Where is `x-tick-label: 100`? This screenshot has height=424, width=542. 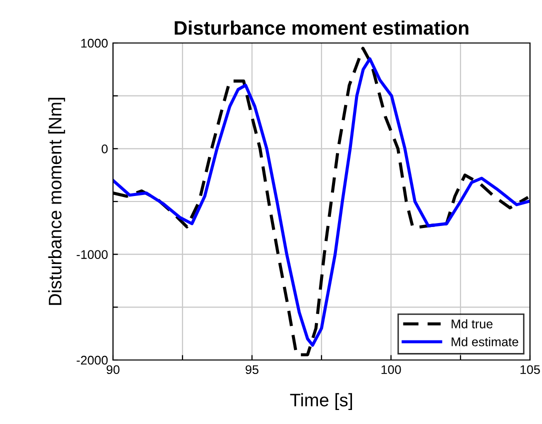 x-tick-label: 100 is located at coordinates (391, 369).